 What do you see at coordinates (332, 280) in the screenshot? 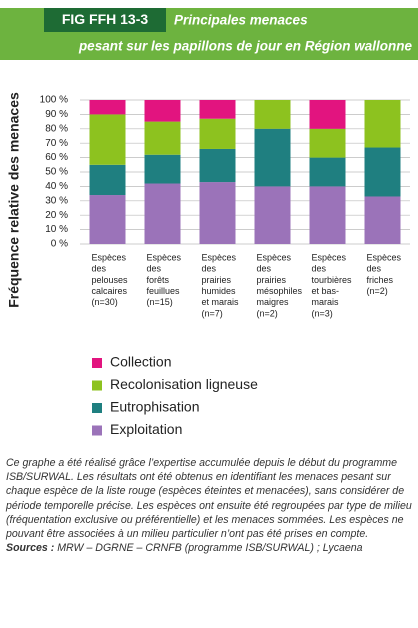
I see `x-tick-label: tourbières` at bounding box center [332, 280].